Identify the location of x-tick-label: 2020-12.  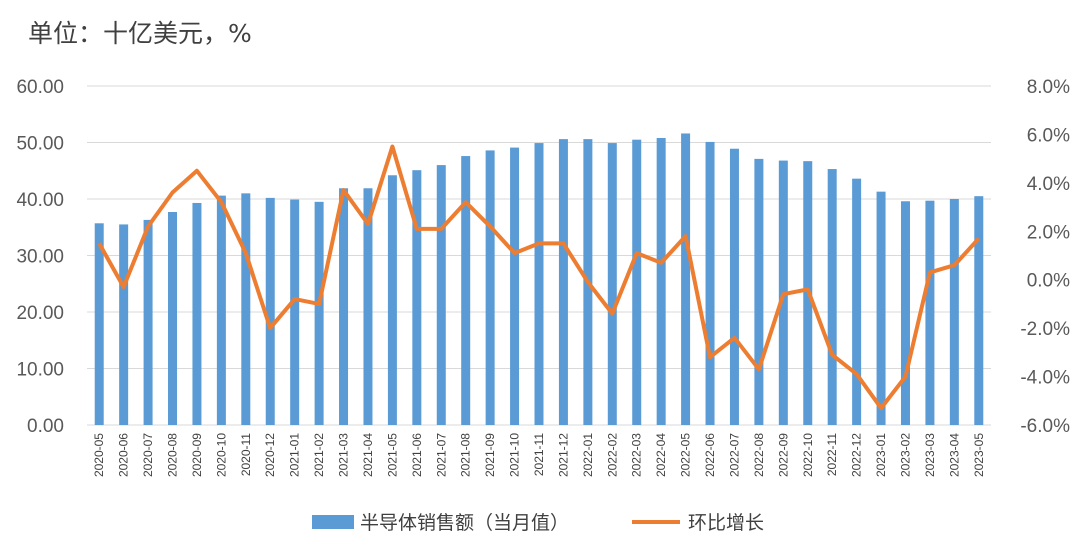
(270, 455).